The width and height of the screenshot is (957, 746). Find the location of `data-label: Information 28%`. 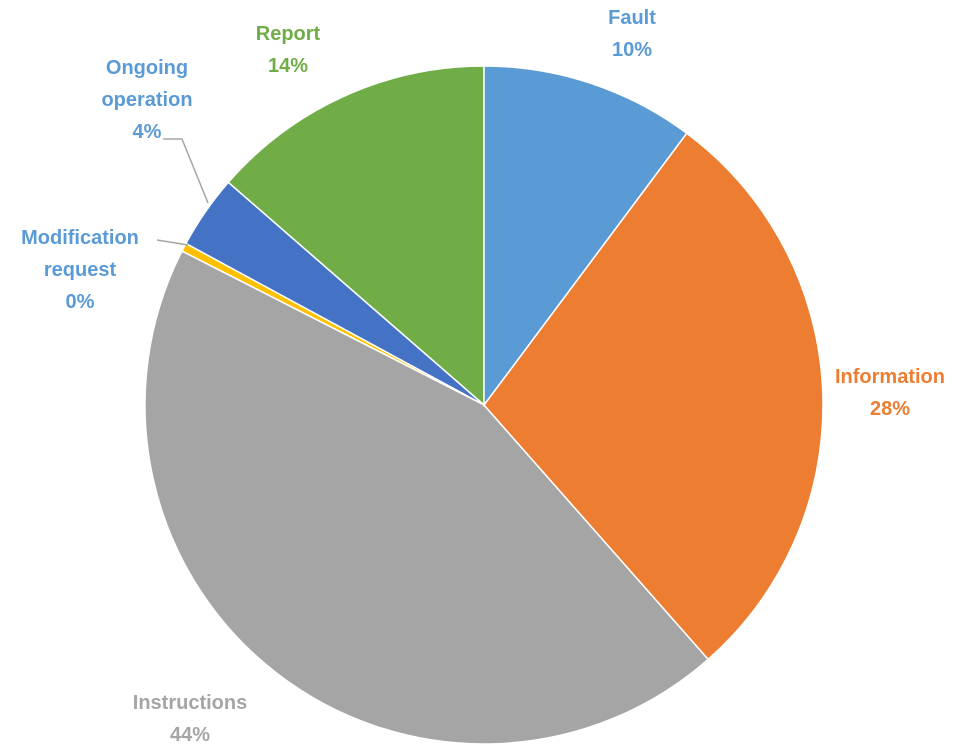

data-label: Information 28% is located at coordinates (888, 393).